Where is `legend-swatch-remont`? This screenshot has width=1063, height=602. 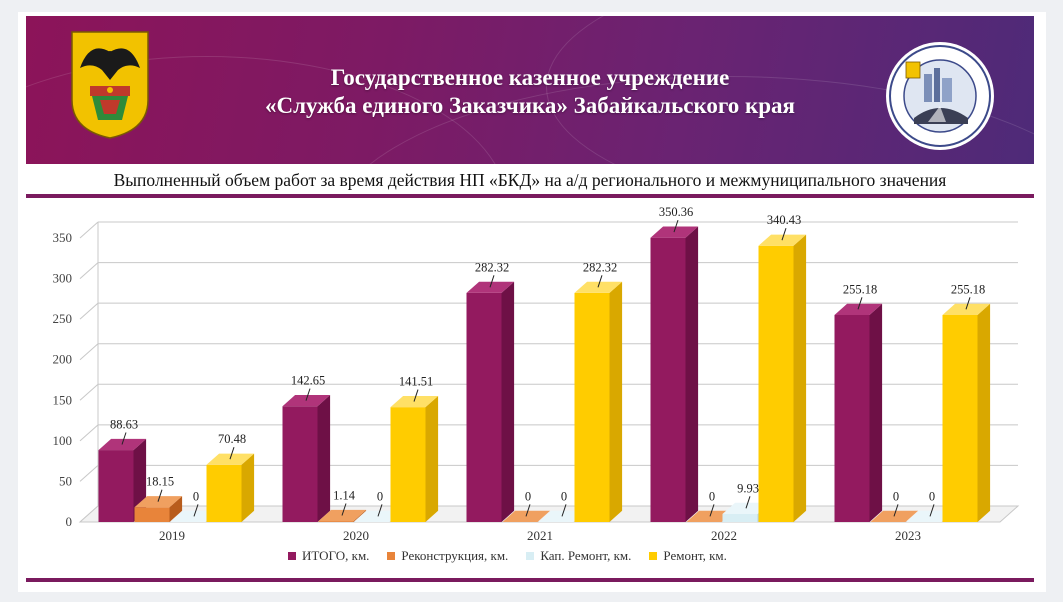
legend-swatch-remont is located at coordinates (653, 556).